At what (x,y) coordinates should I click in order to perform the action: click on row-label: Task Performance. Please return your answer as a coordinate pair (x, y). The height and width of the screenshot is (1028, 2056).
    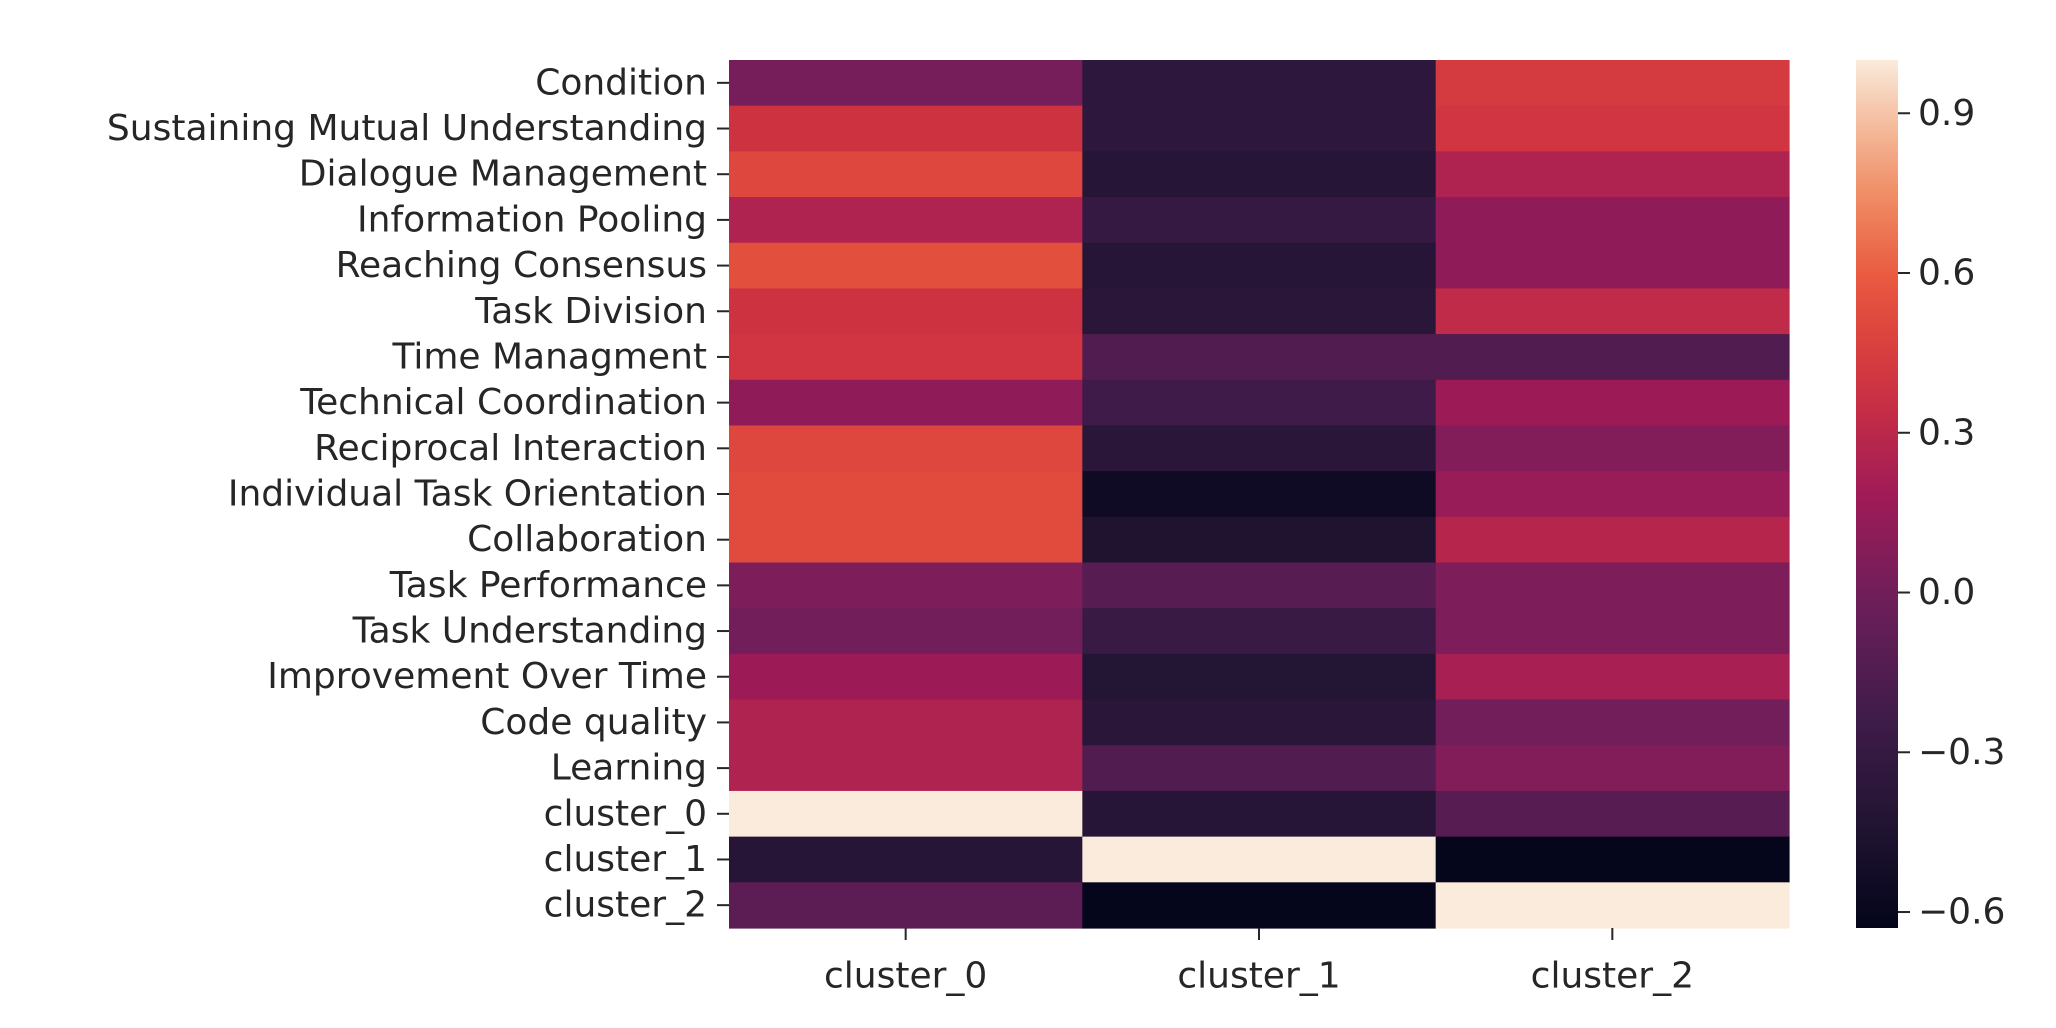
    Looking at the image, I should click on (548, 585).